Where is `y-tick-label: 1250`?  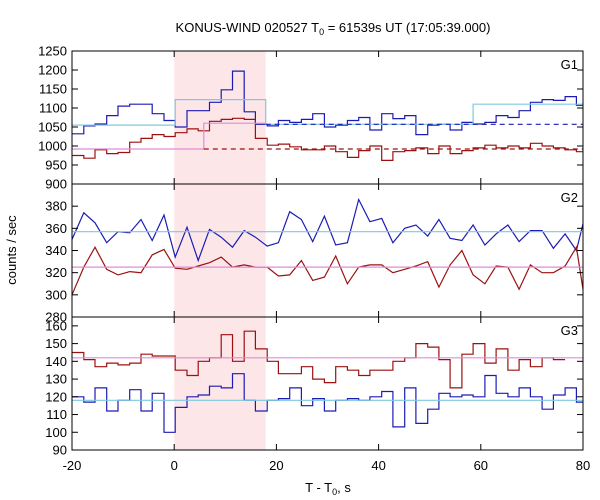
y-tick-label: 1250 is located at coordinates (52, 51).